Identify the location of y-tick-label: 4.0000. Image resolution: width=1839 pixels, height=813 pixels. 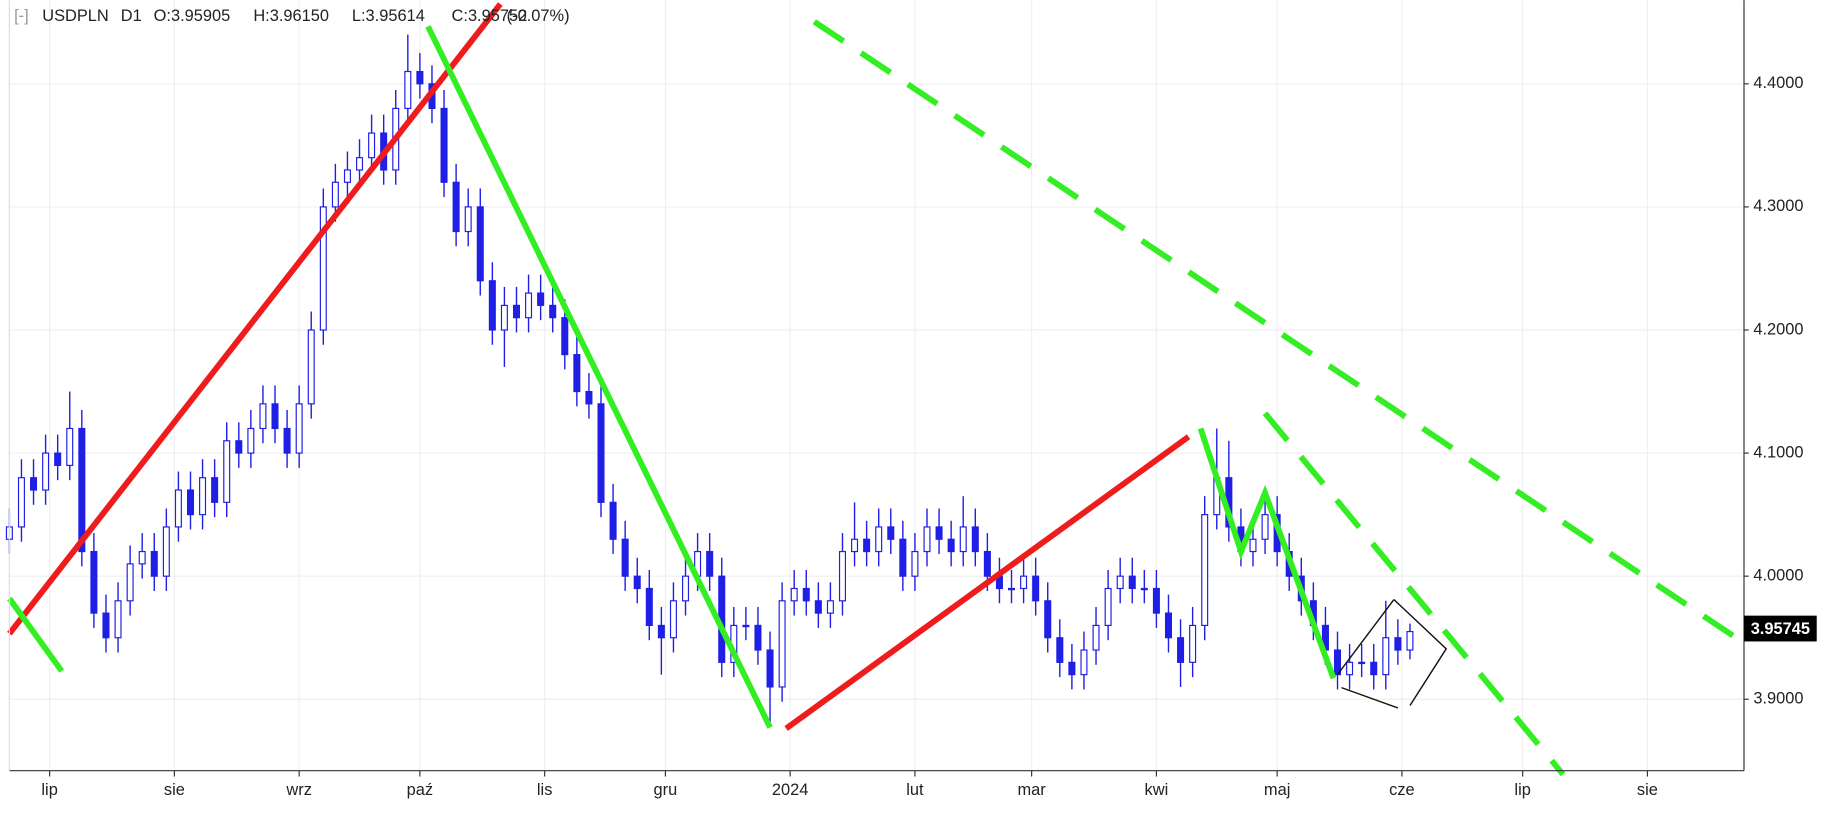
(1778, 576).